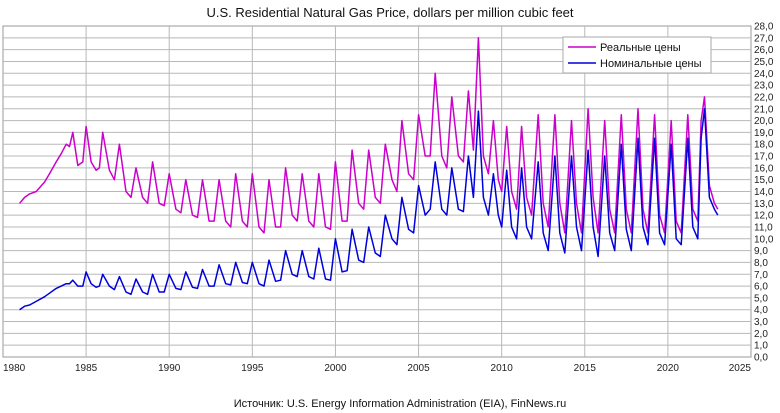 This screenshot has width=780, height=413. What do you see at coordinates (640, 48) in the screenshot?
I see `legend-label-real: Реальные цены` at bounding box center [640, 48].